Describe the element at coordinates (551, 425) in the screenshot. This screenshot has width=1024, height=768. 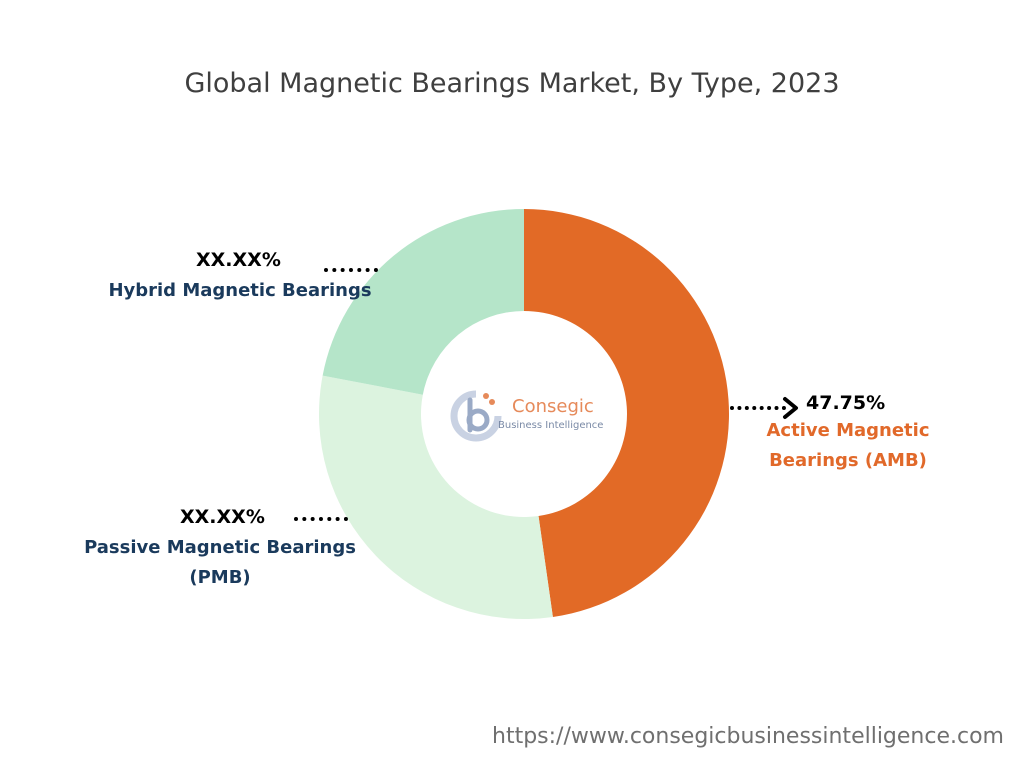
I see `logo-tagline: Business Intelligence` at that location.